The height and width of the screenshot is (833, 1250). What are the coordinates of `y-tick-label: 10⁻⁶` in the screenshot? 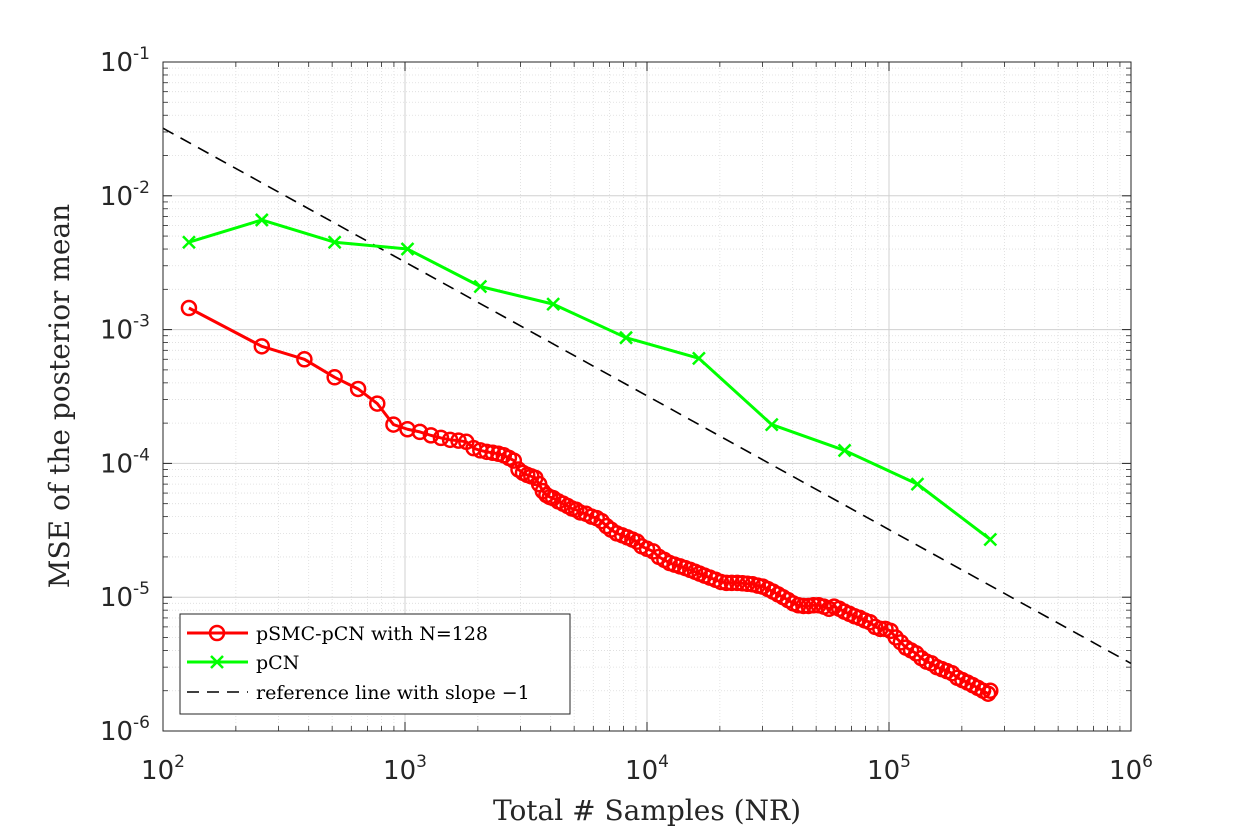 It's located at (125, 730).